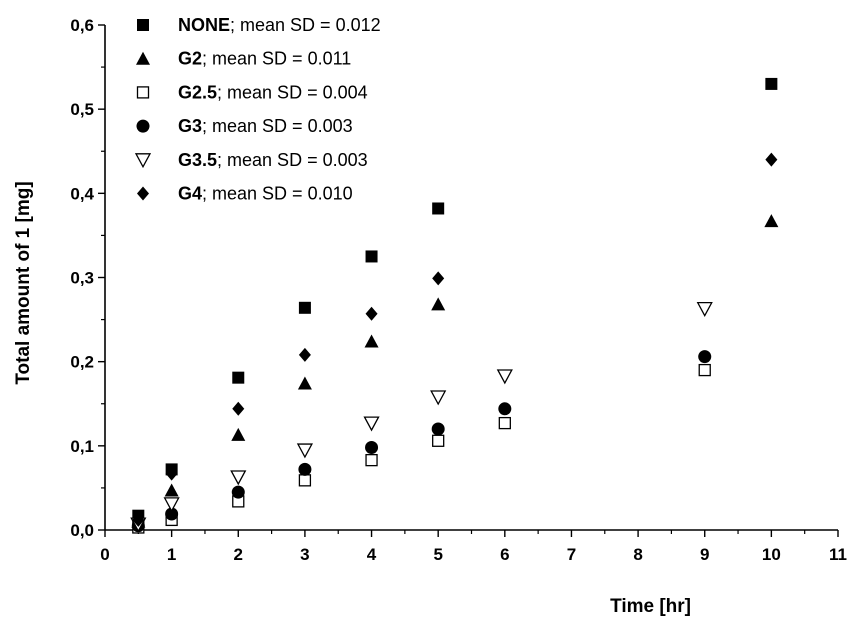  I want to click on y-tick-label: 0,4, so click(82, 193).